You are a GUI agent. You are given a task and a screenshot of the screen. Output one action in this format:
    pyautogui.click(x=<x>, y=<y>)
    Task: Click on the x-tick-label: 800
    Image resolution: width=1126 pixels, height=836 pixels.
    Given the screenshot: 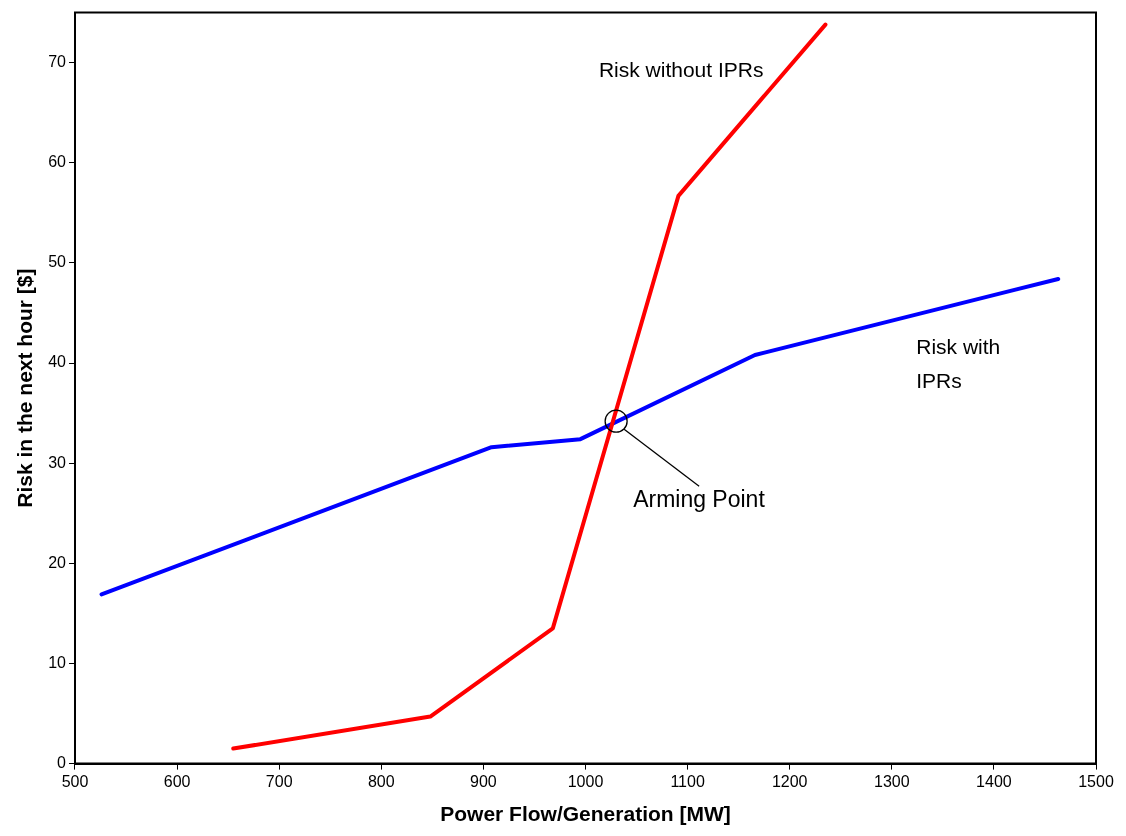 What is the action you would take?
    pyautogui.click(x=381, y=781)
    